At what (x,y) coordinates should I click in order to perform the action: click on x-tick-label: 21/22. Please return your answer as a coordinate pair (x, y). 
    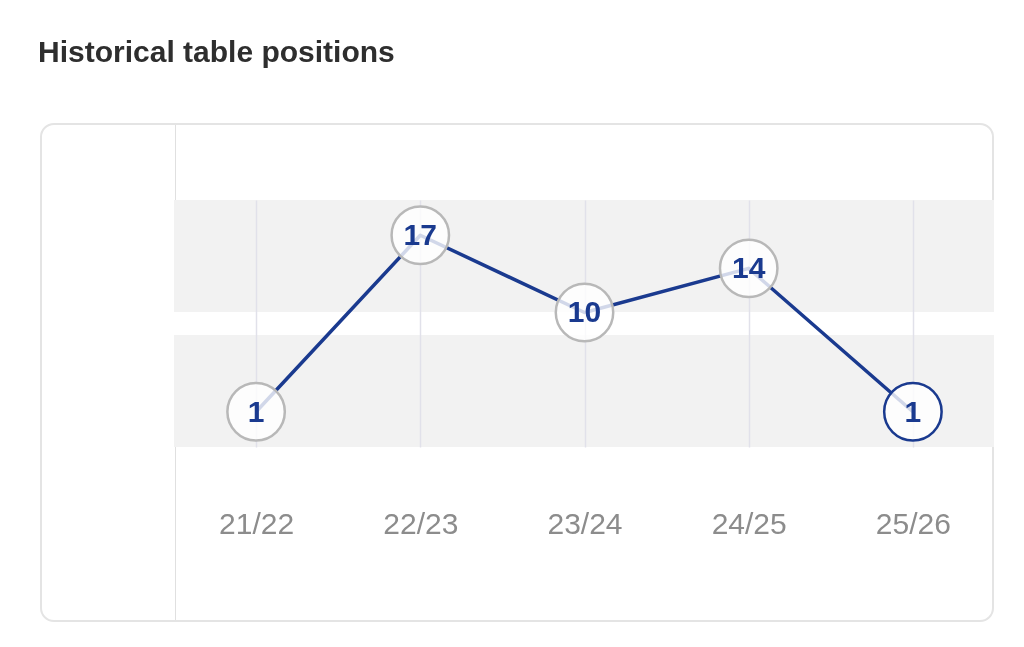
    Looking at the image, I should click on (257, 523).